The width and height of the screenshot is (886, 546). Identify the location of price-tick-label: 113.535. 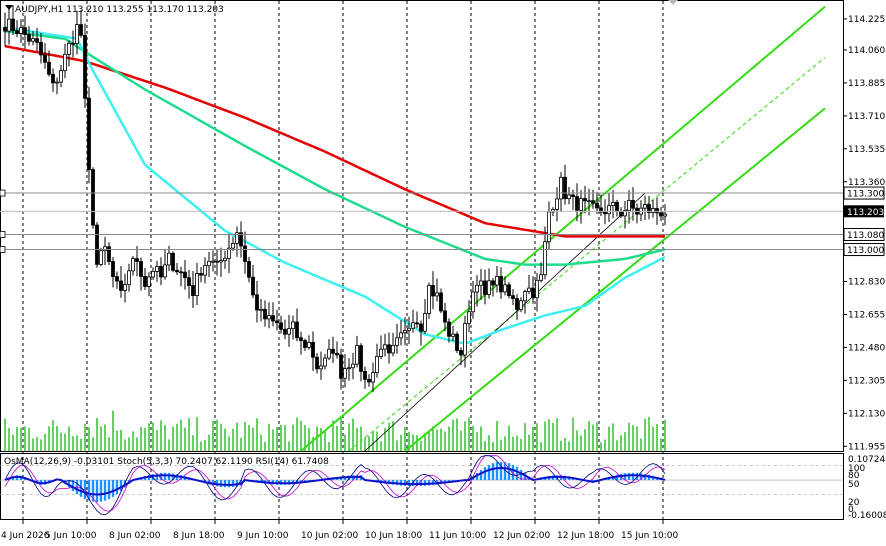
(866, 150).